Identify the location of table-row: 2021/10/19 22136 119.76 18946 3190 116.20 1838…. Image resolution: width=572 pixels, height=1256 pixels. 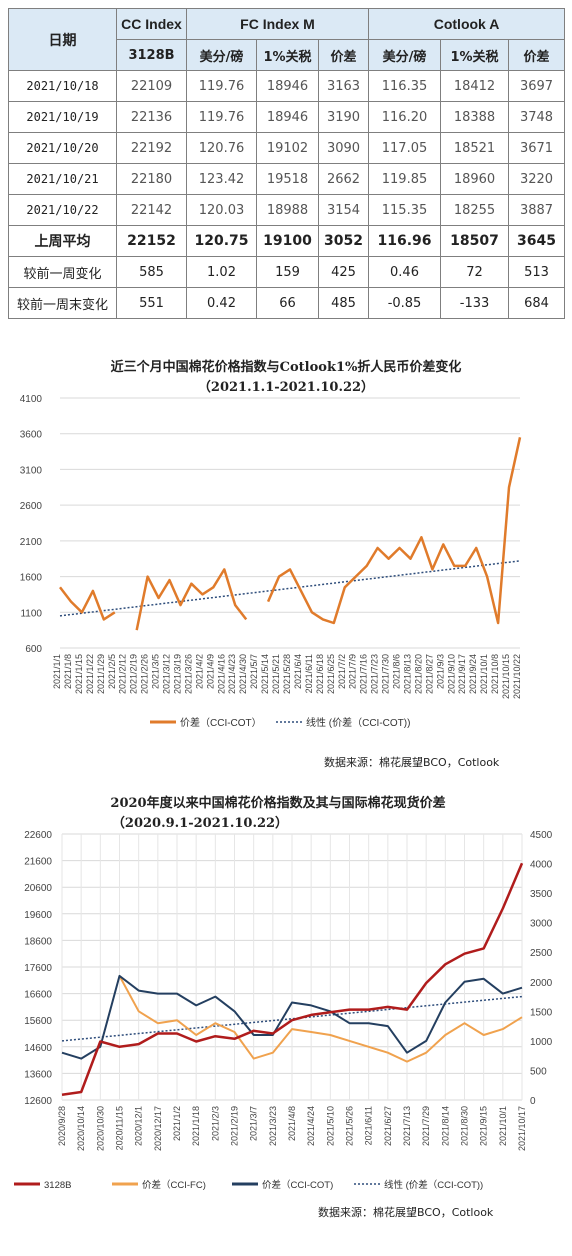
(287, 117).